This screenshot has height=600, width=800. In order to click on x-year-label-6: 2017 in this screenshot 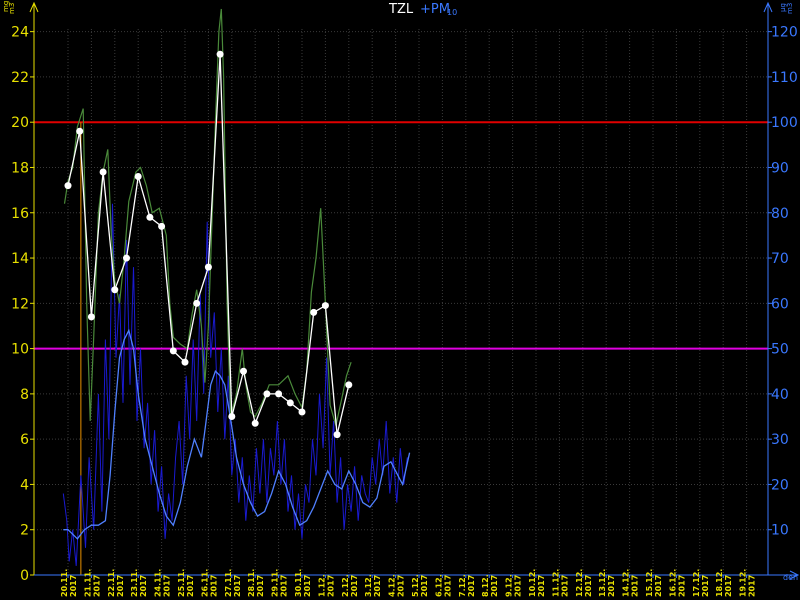, I will do `click(213, 586)`.